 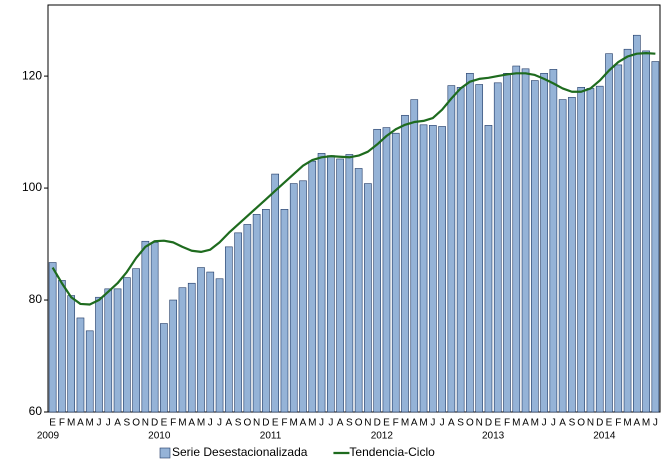 What do you see at coordinates (32, 187) in the screenshot?
I see `y-tick-label: 100` at bounding box center [32, 187].